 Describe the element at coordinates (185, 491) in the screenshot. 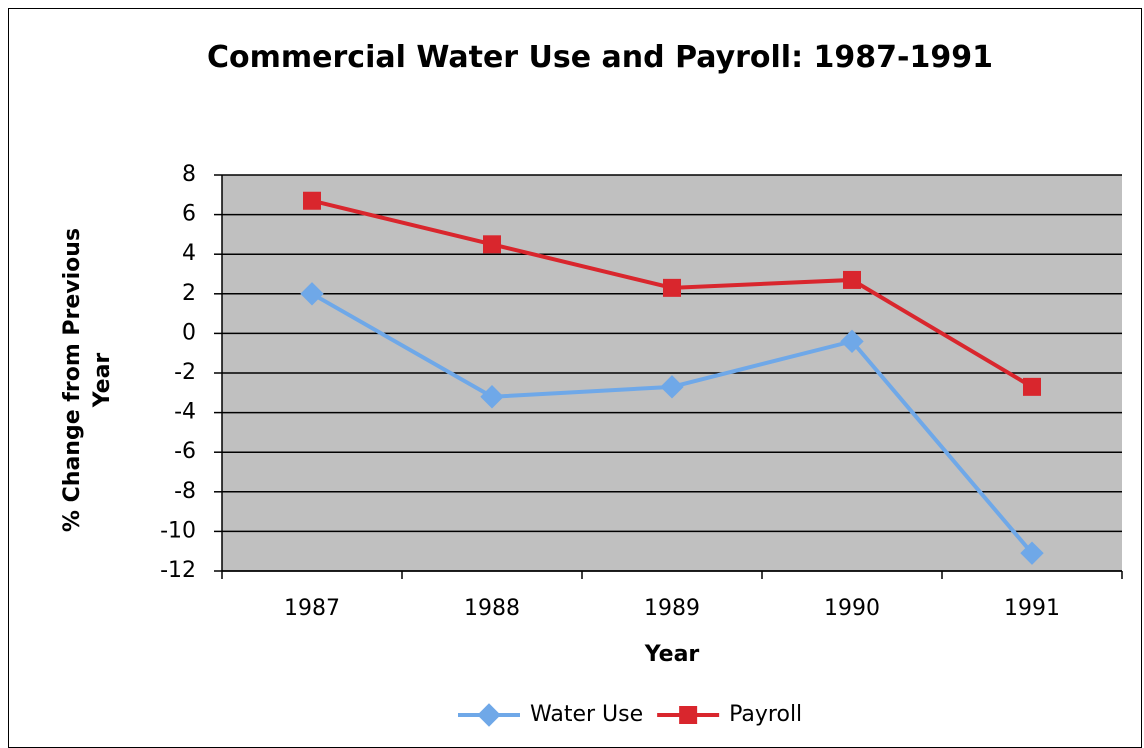

I see `y-tick-label: -8` at that location.